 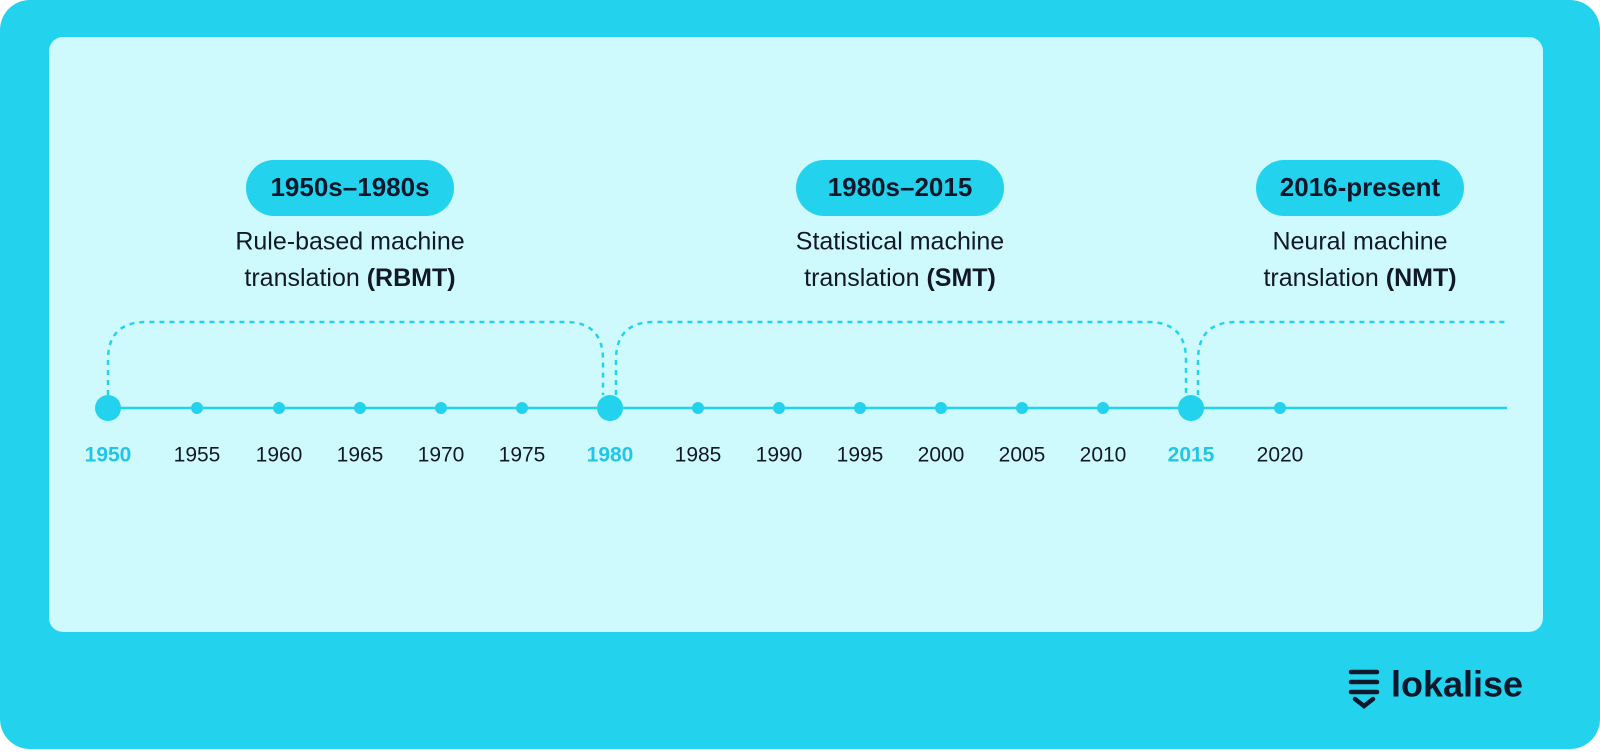 What do you see at coordinates (360, 455) in the screenshot?
I see `year-label: 1965` at bounding box center [360, 455].